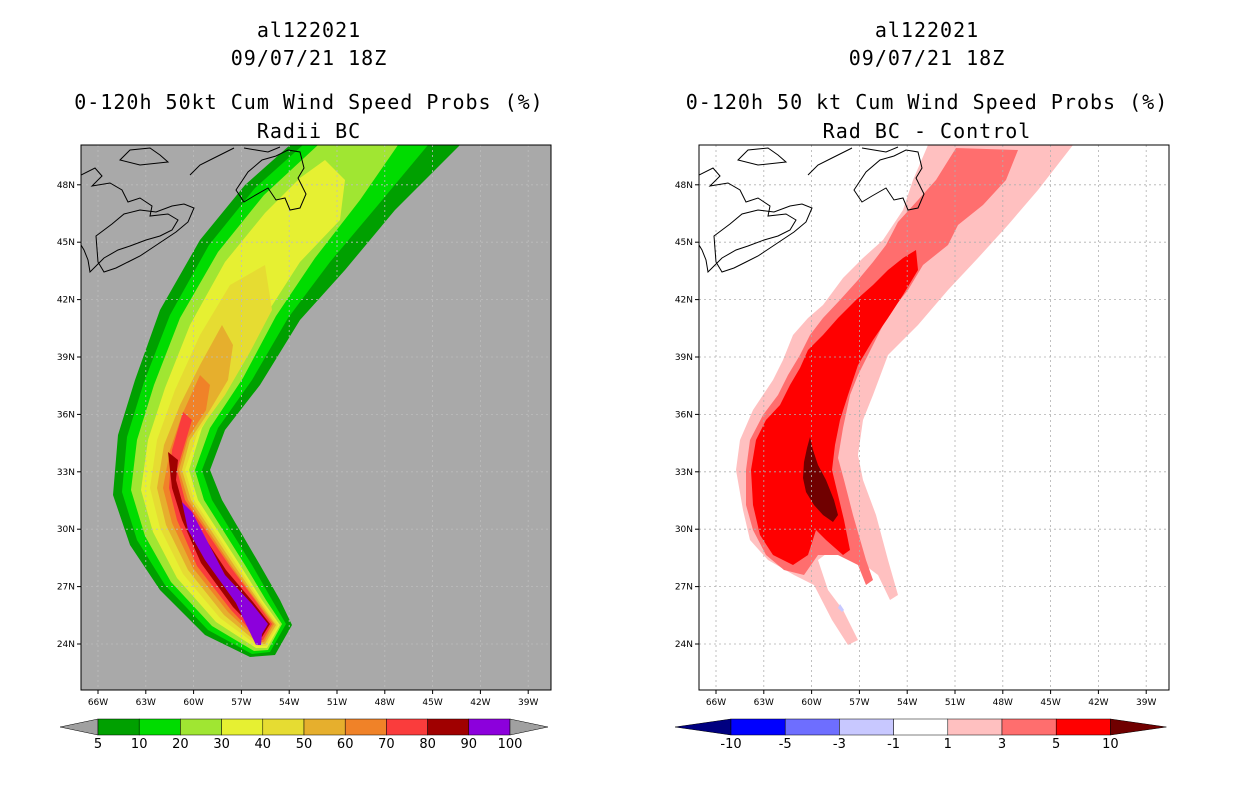 This screenshot has width=1236, height=800. Describe the element at coordinates (510, 744) in the screenshot. I see `colorbar-label: 100` at that location.